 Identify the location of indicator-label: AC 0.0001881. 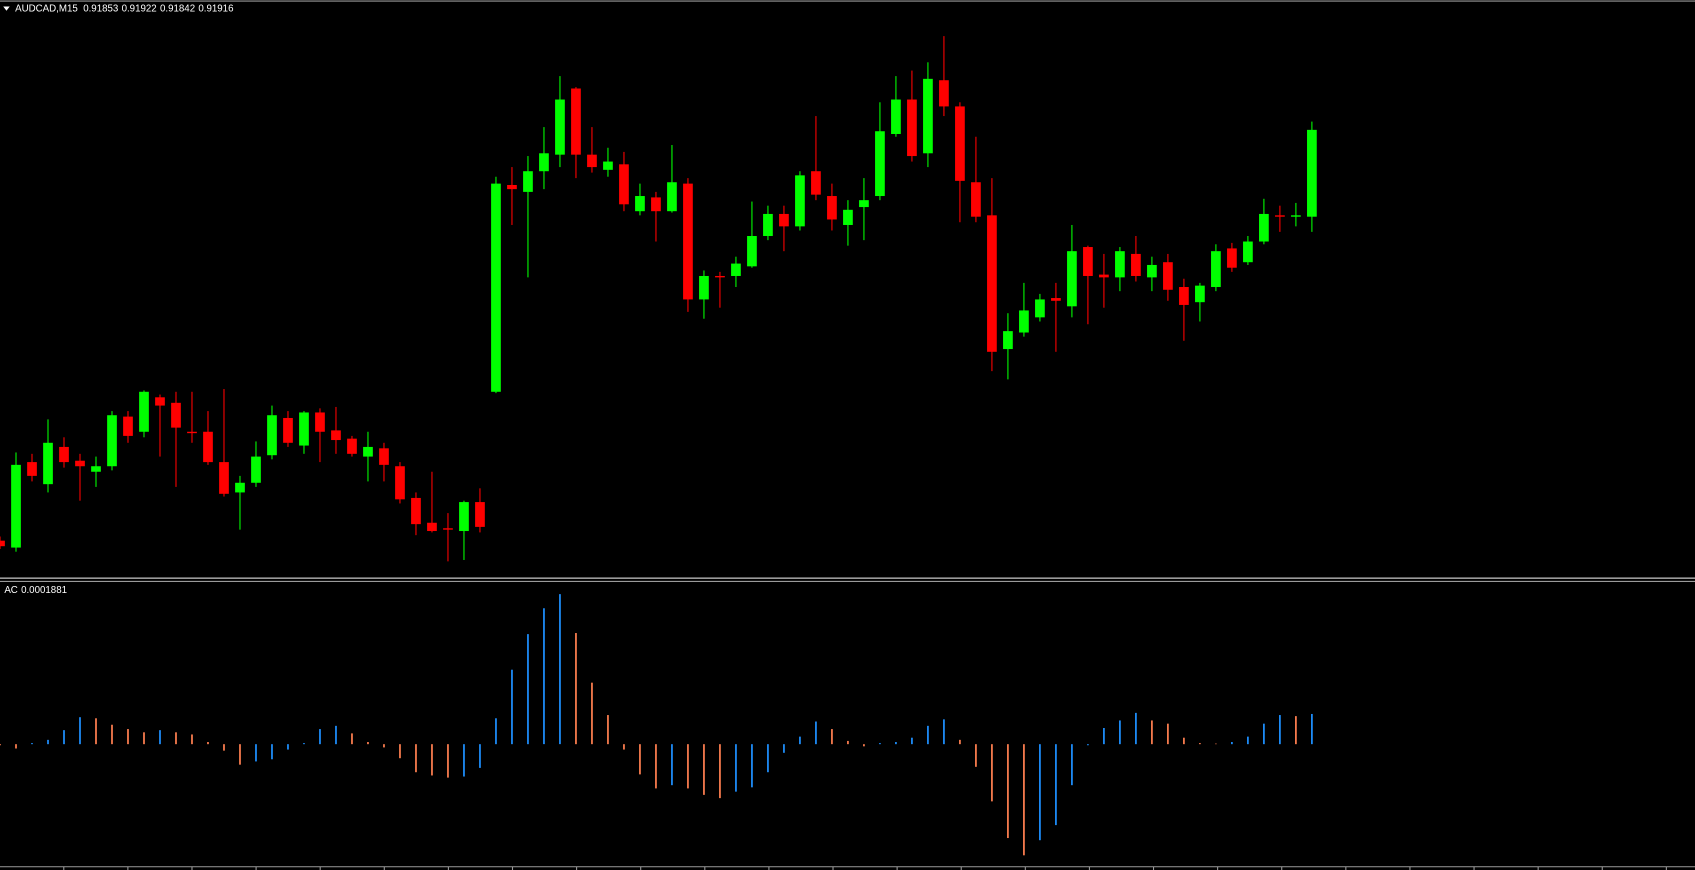
(35, 590).